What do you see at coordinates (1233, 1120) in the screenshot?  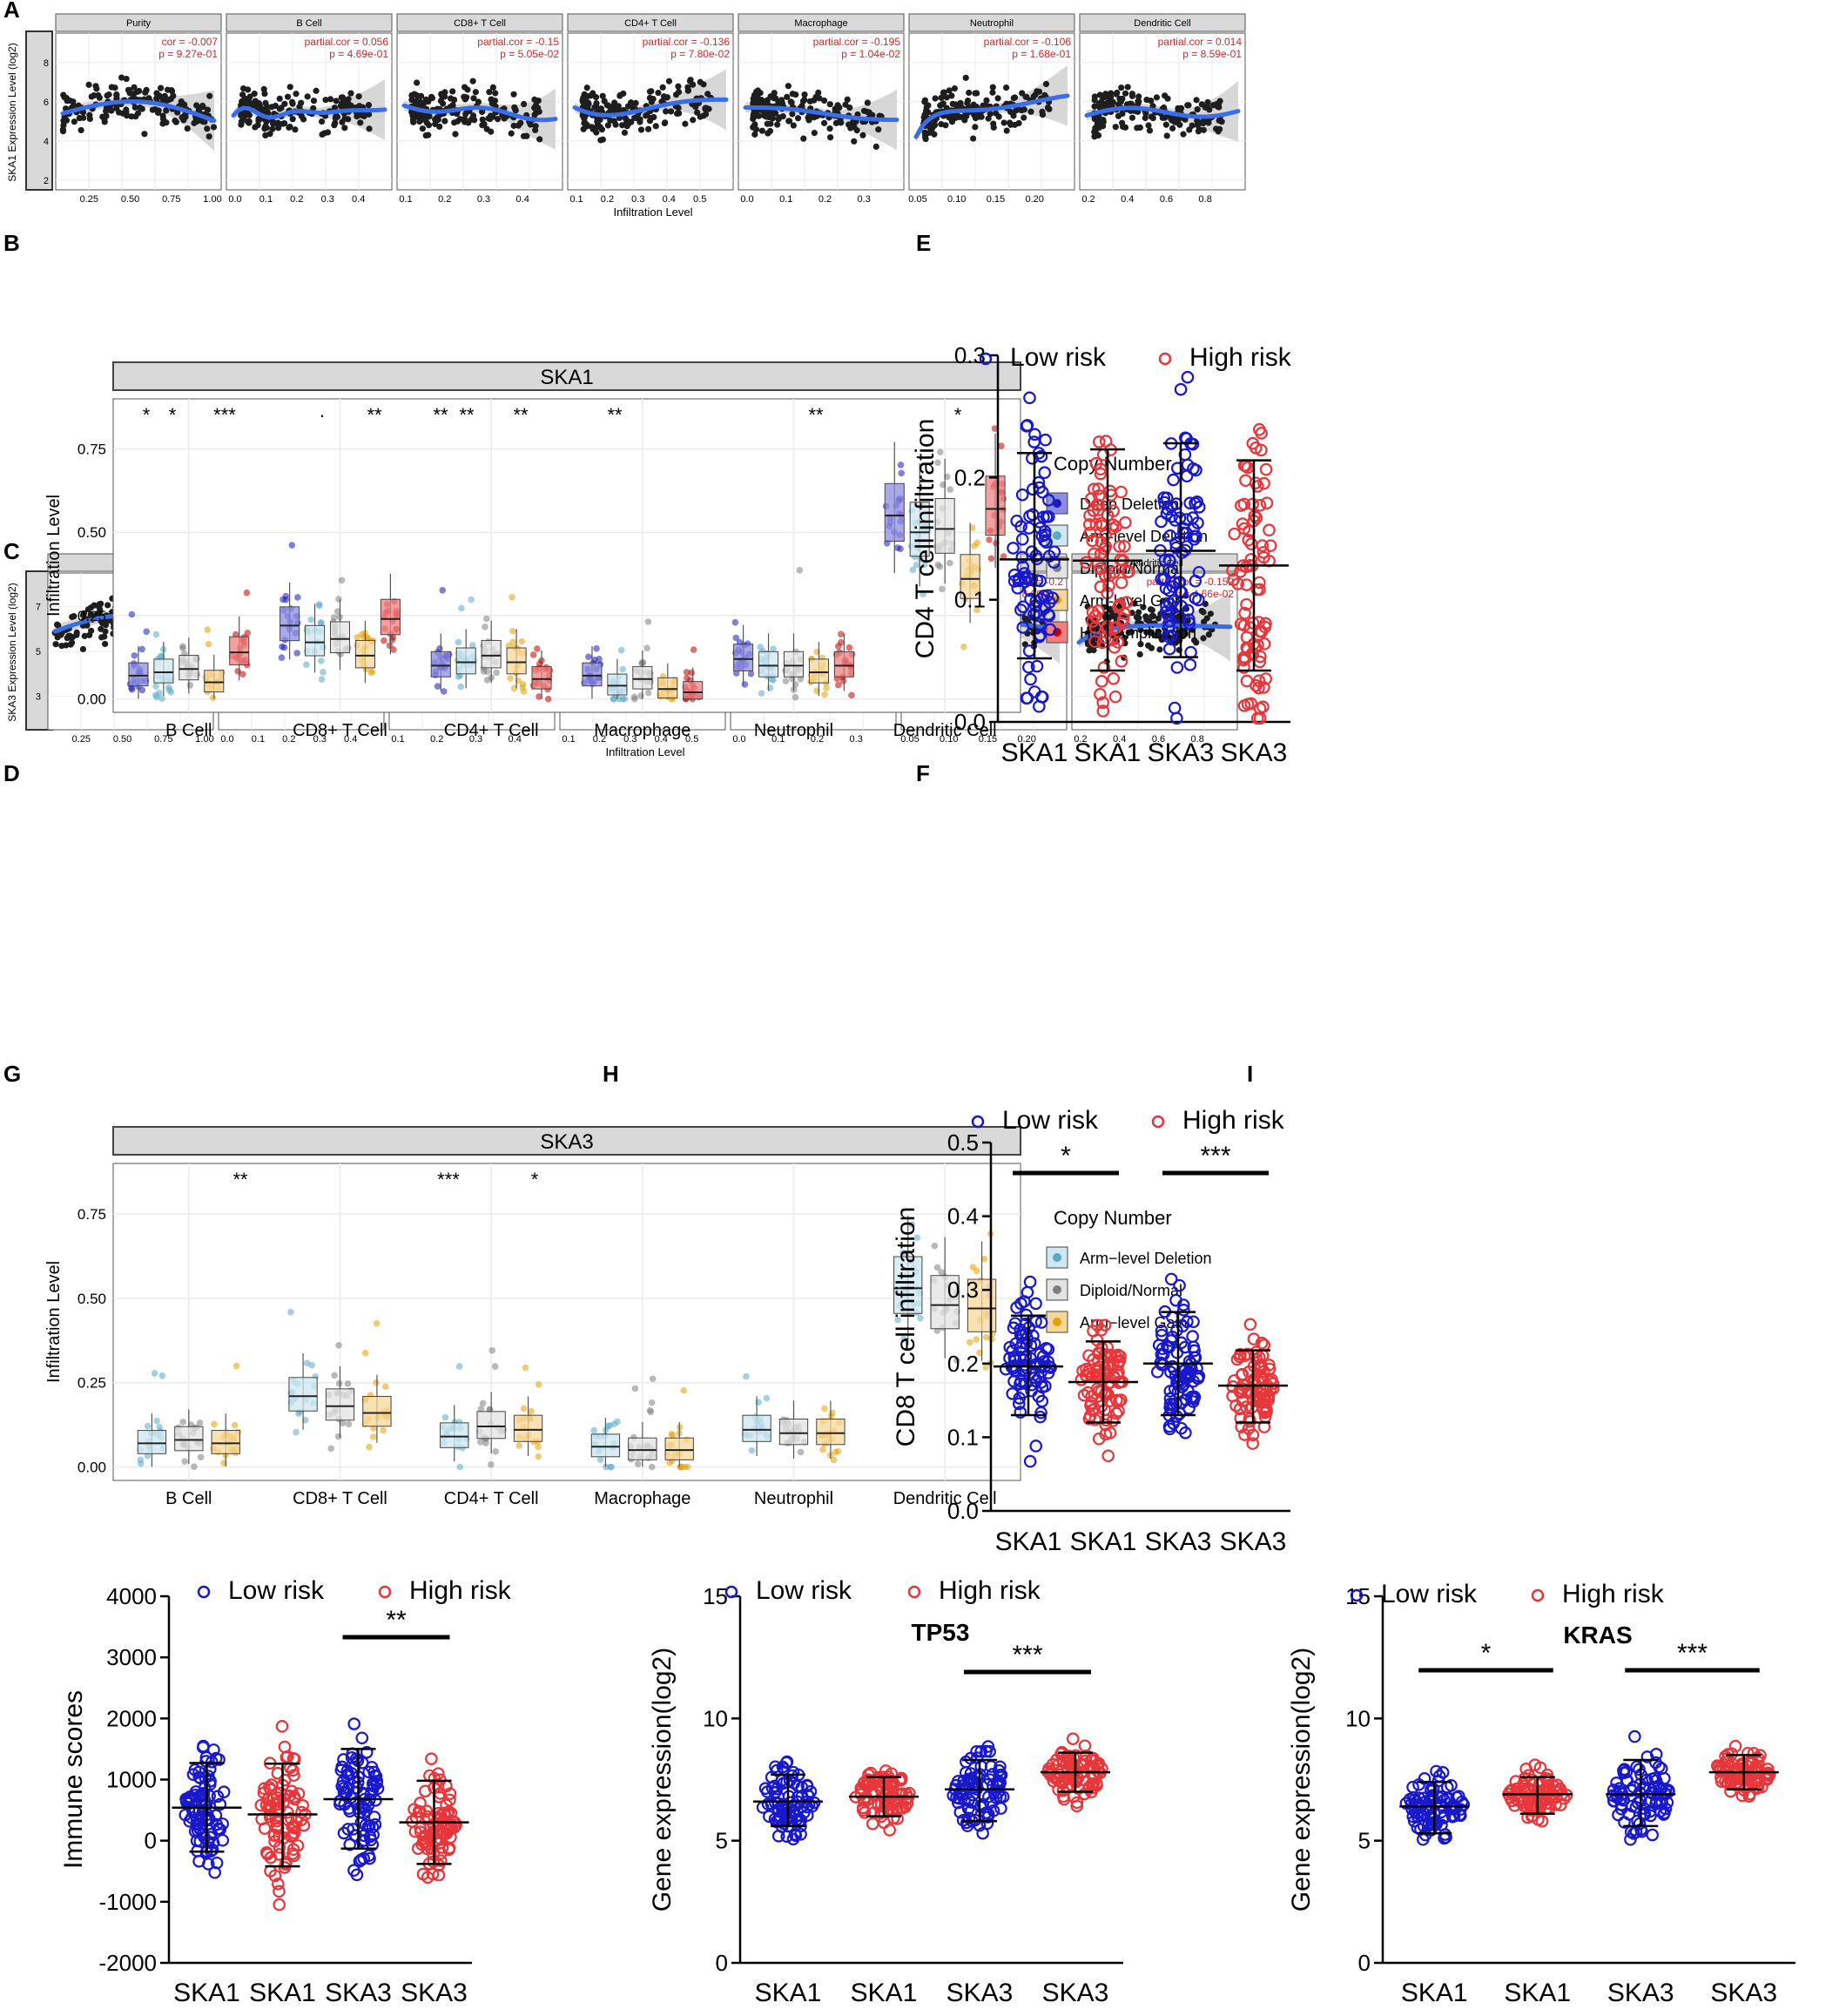 I see `legend-high-risk: High risk` at bounding box center [1233, 1120].